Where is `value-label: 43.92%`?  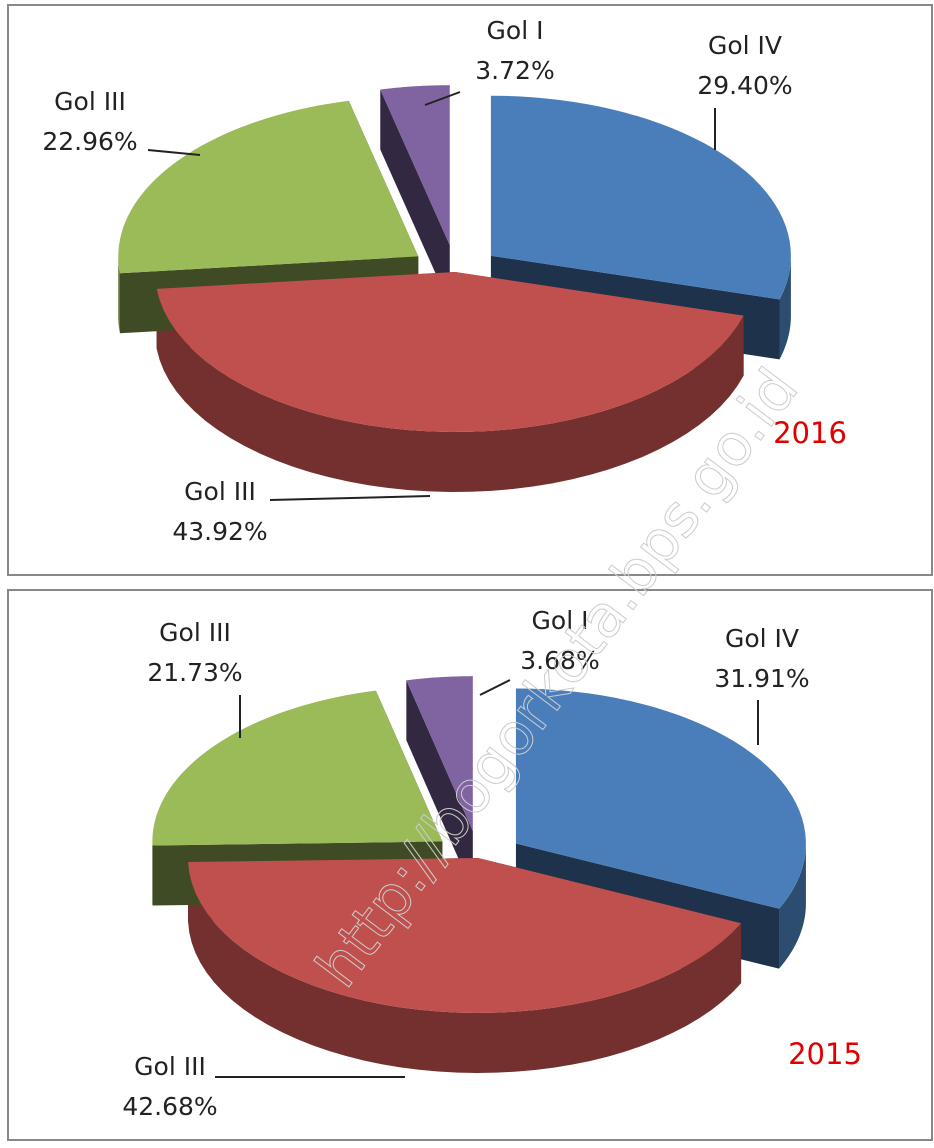
value-label: 43.92% is located at coordinates (219, 531).